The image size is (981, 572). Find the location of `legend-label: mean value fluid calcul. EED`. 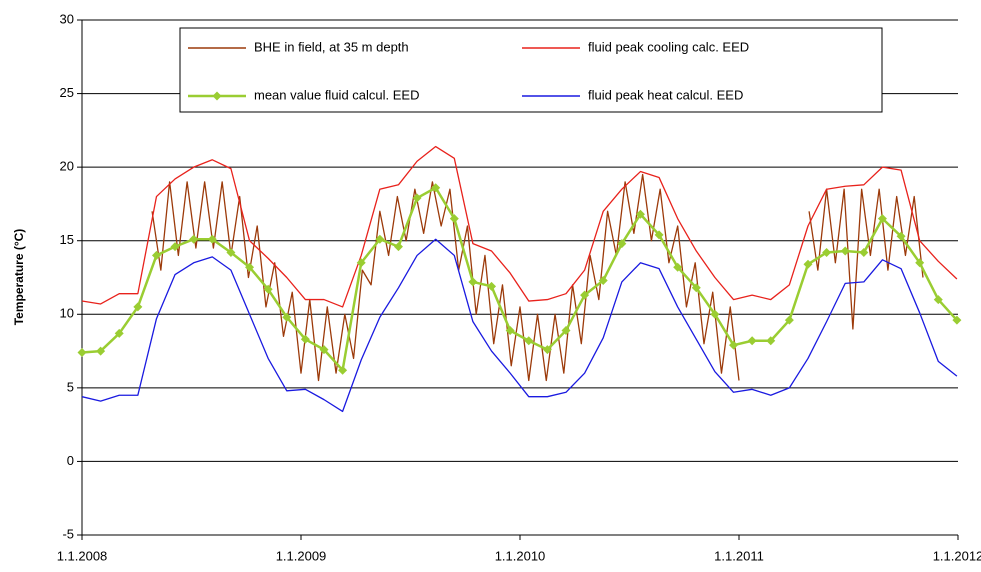

legend-label: mean value fluid calcul. EED is located at coordinates (336, 94).